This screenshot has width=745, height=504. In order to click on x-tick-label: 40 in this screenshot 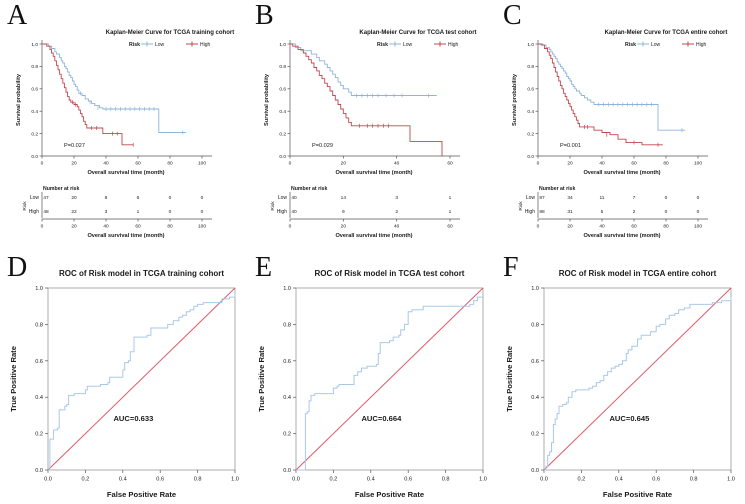, I will do `click(106, 164)`.